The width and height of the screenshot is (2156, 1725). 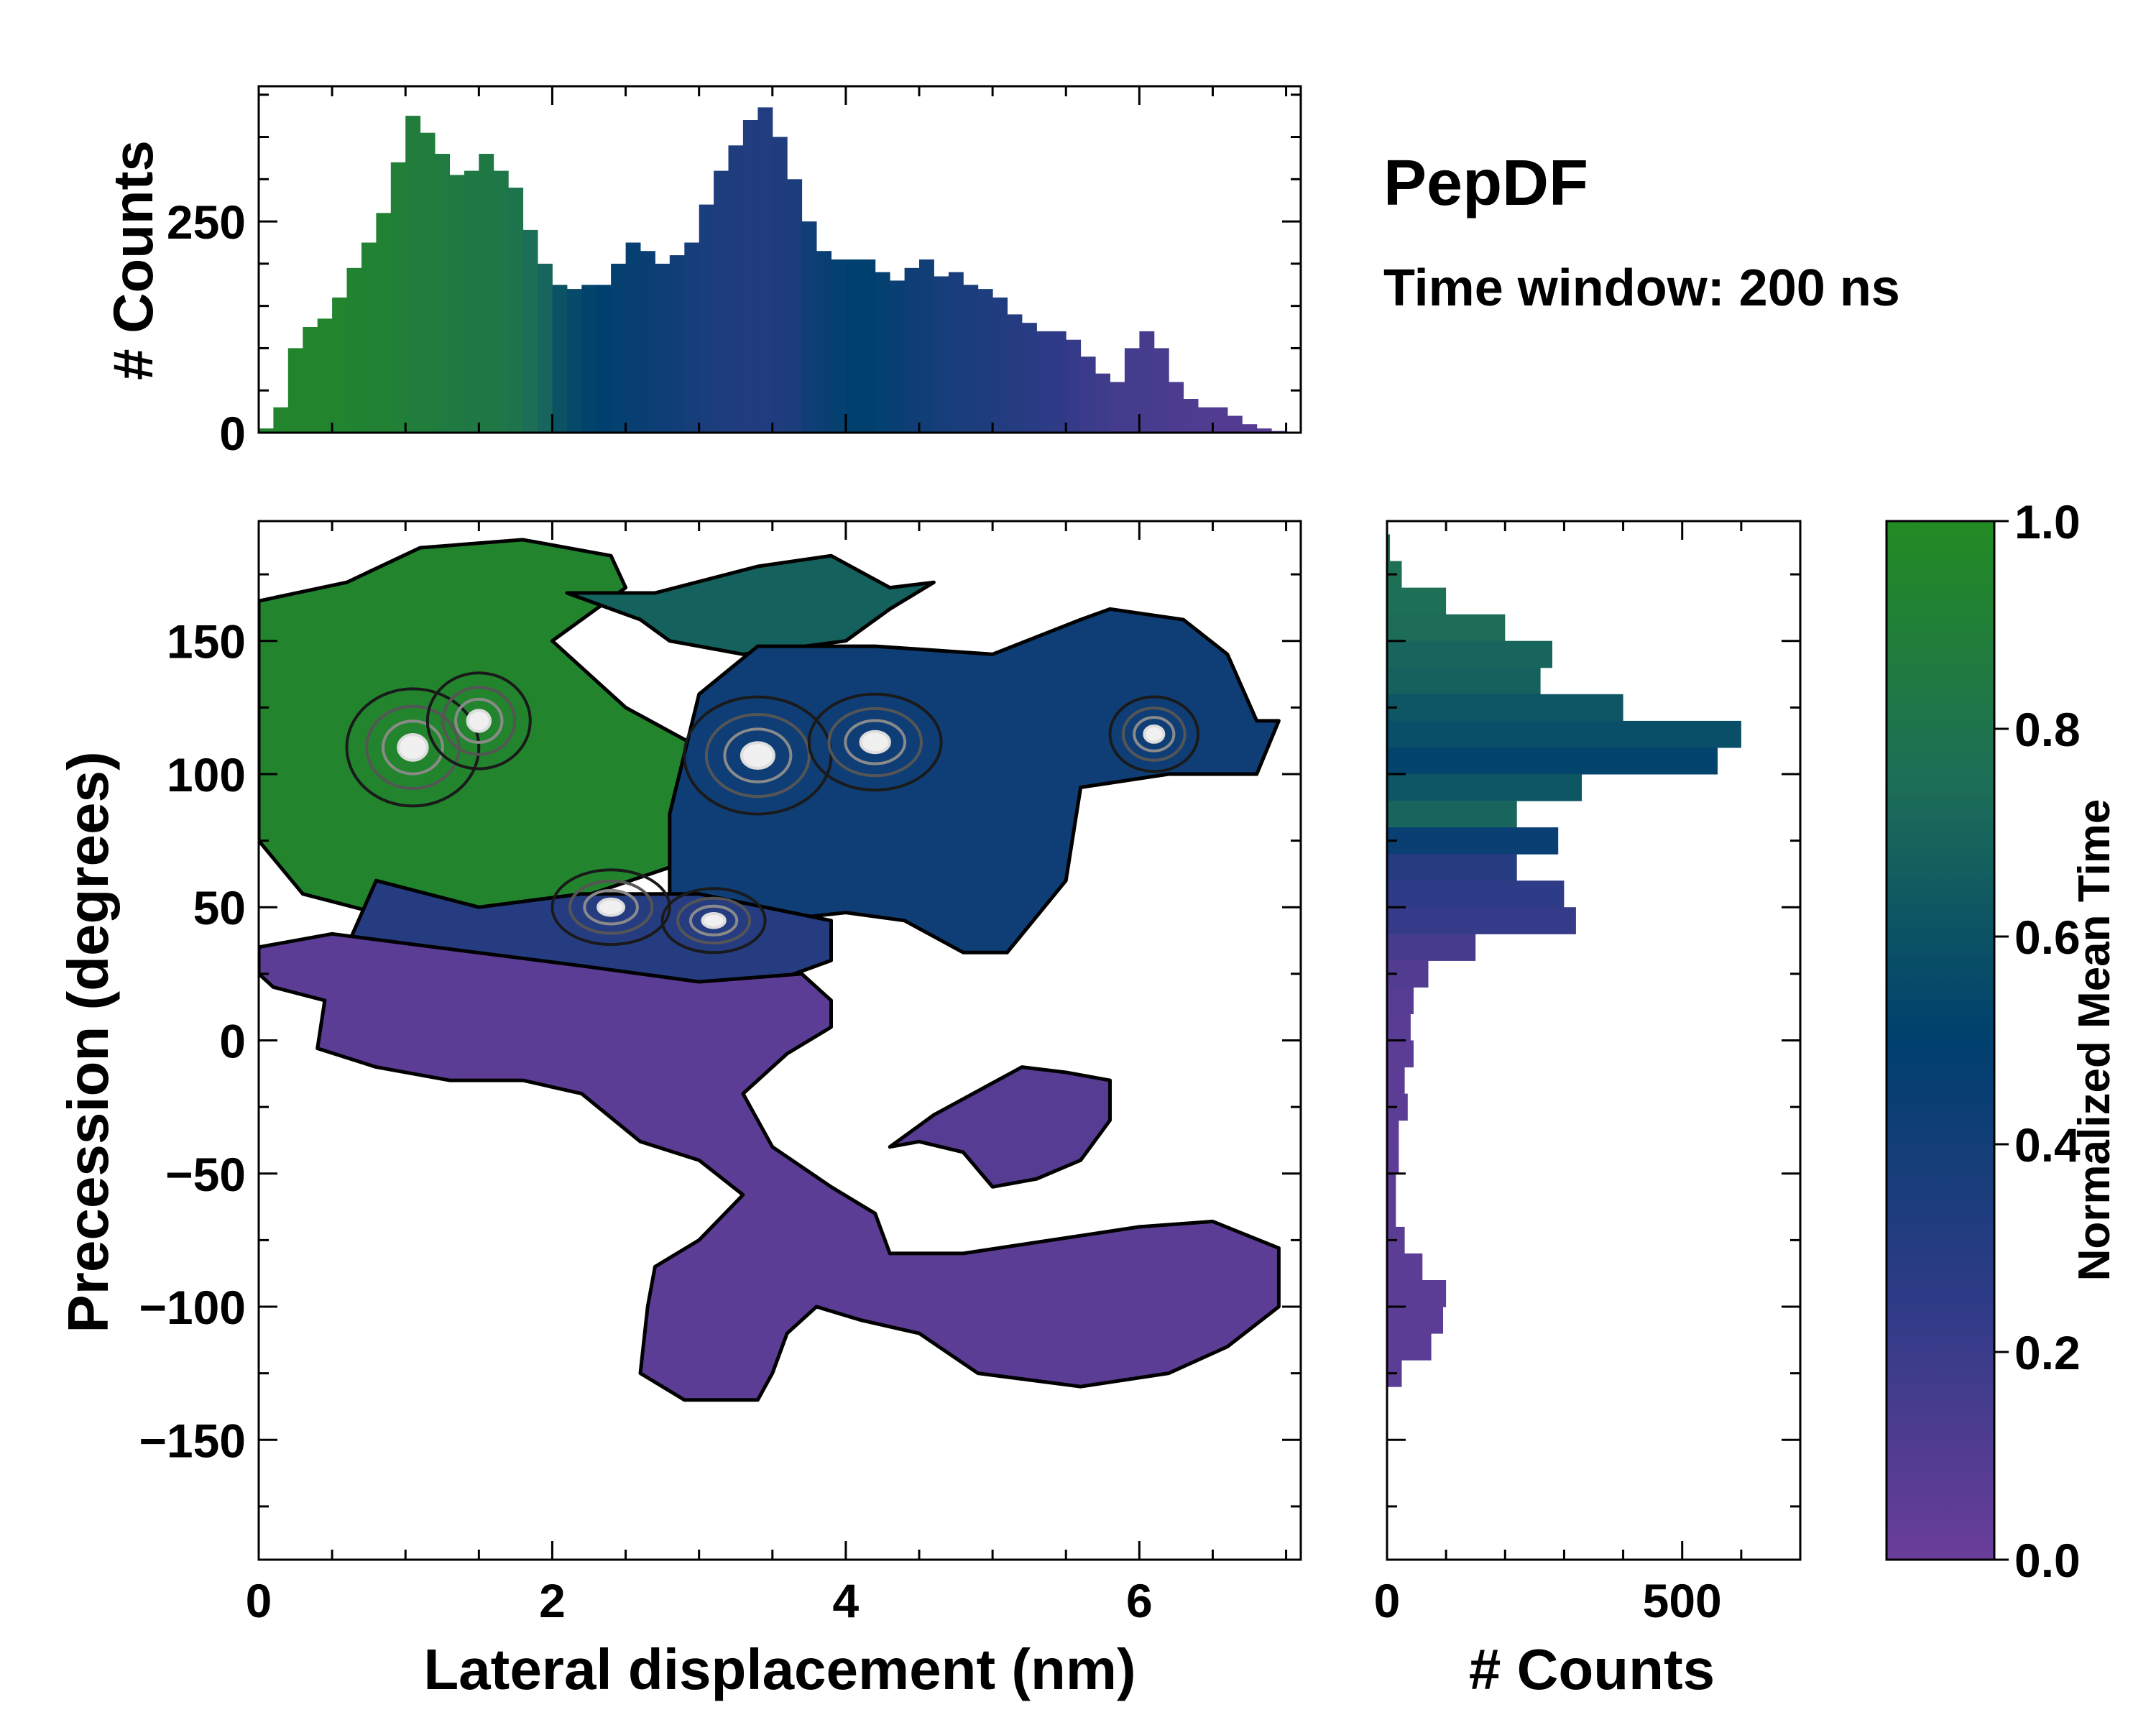 What do you see at coordinates (219, 907) in the screenshot?
I see `heatmap-ytick-label: 50` at bounding box center [219, 907].